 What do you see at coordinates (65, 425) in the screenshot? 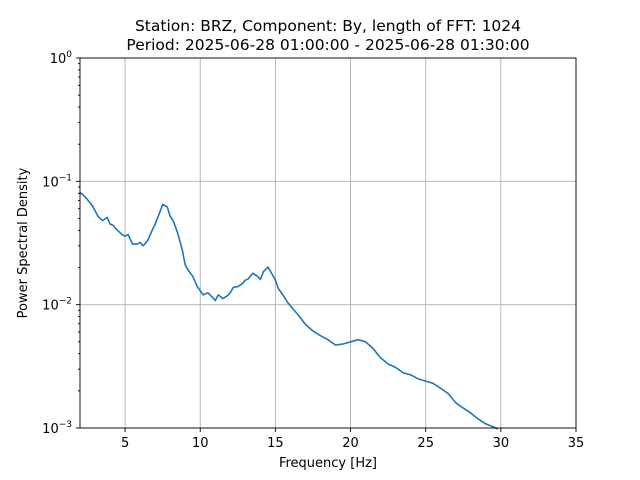
I see `y-tick-label-exponent: −3` at bounding box center [65, 425].